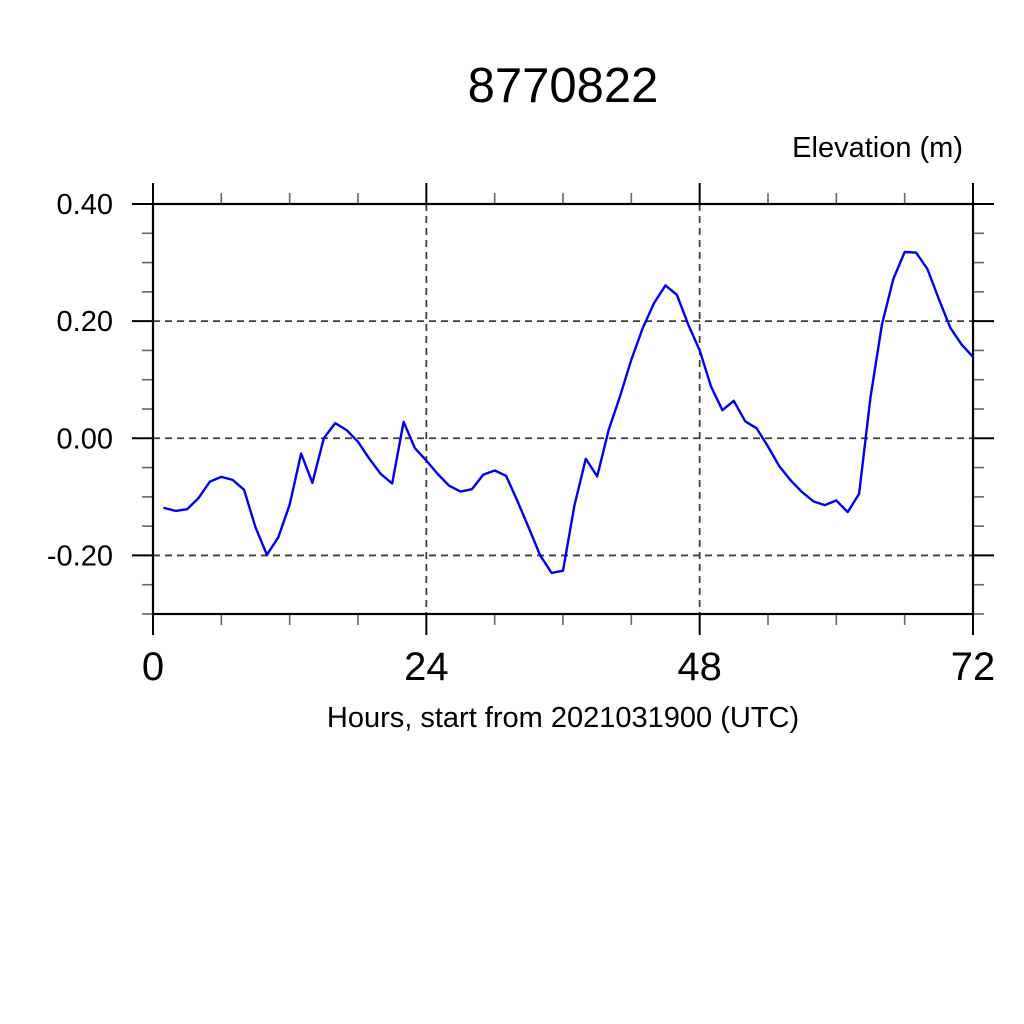 The image size is (1024, 1024). Describe the element at coordinates (153, 667) in the screenshot. I see `x-tick-label: 0` at that location.